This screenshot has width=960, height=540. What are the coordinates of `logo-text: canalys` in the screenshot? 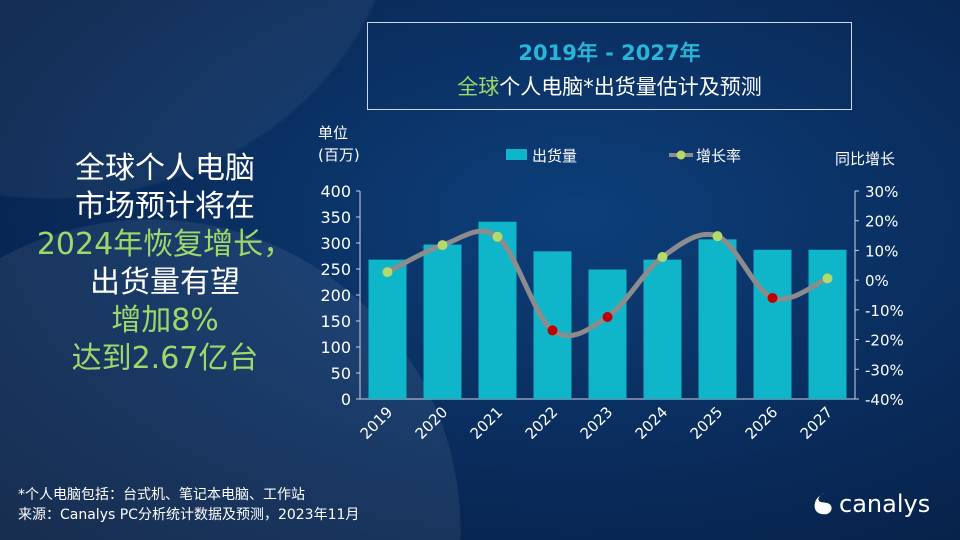 It's located at (885, 504).